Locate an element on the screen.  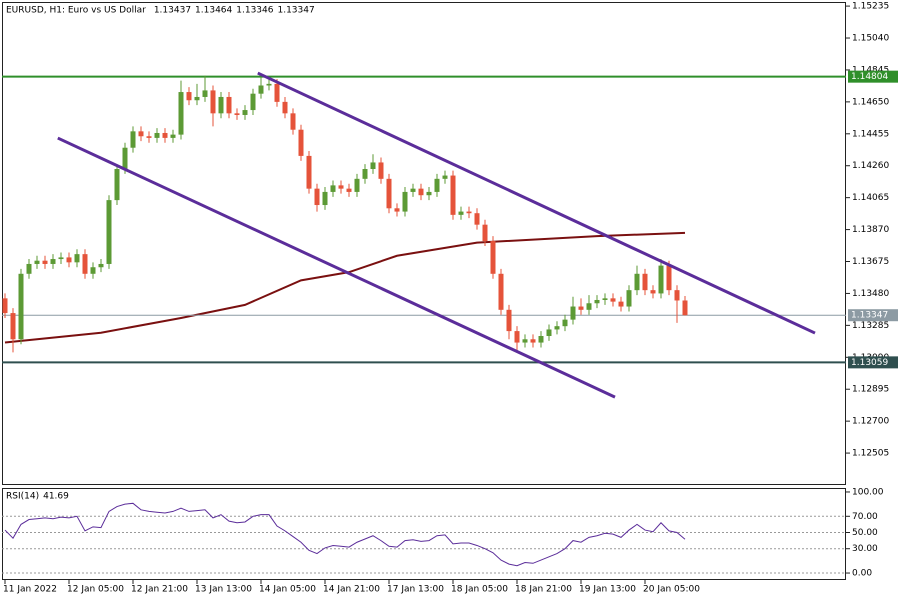
y-tick-label: 1.12895 is located at coordinates (870, 390).